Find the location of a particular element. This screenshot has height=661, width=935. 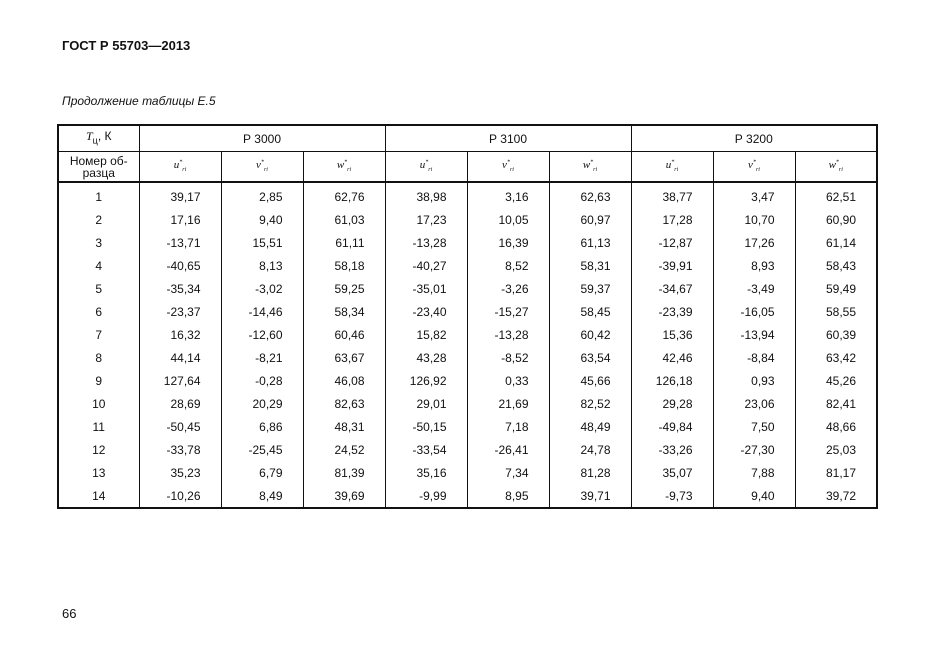

value-cell: 28,69 is located at coordinates (179, 403).